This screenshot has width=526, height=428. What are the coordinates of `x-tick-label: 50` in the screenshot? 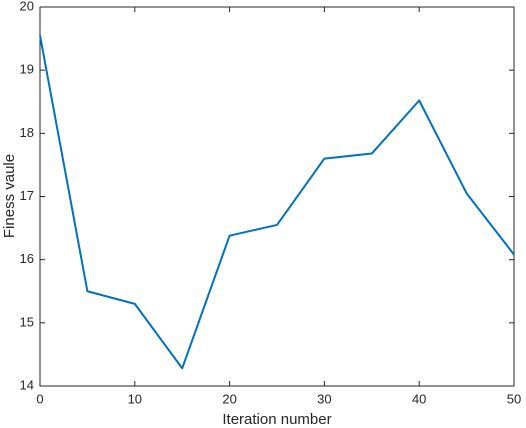 It's located at (514, 398).